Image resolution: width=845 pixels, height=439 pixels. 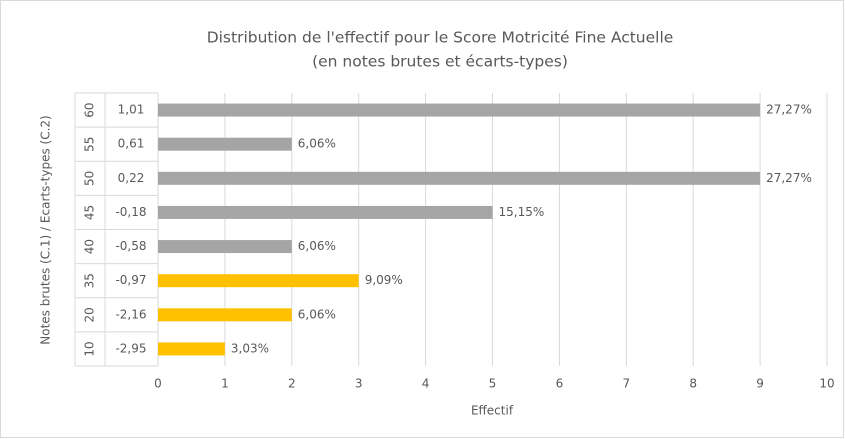 What do you see at coordinates (760, 384) in the screenshot?
I see `x-tick-label: 9` at bounding box center [760, 384].